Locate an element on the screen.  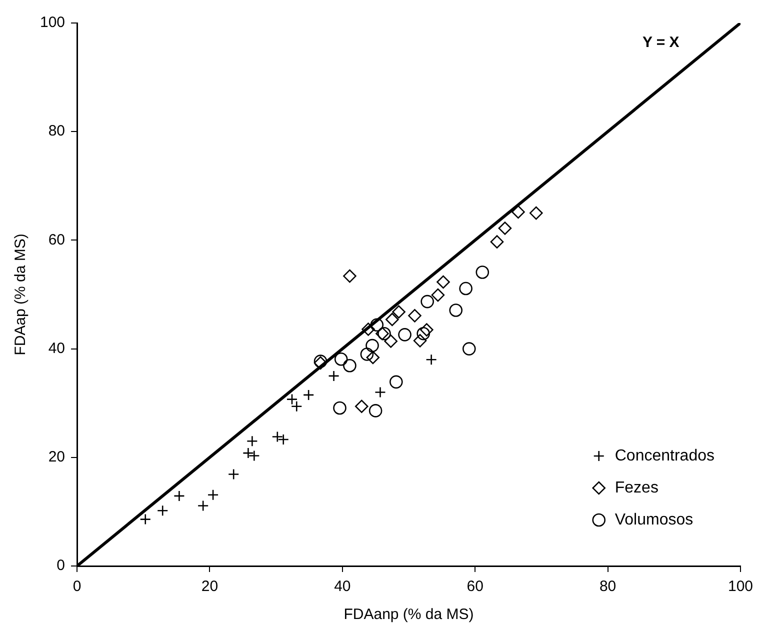
x-tick-label: 100 is located at coordinates (740, 587).